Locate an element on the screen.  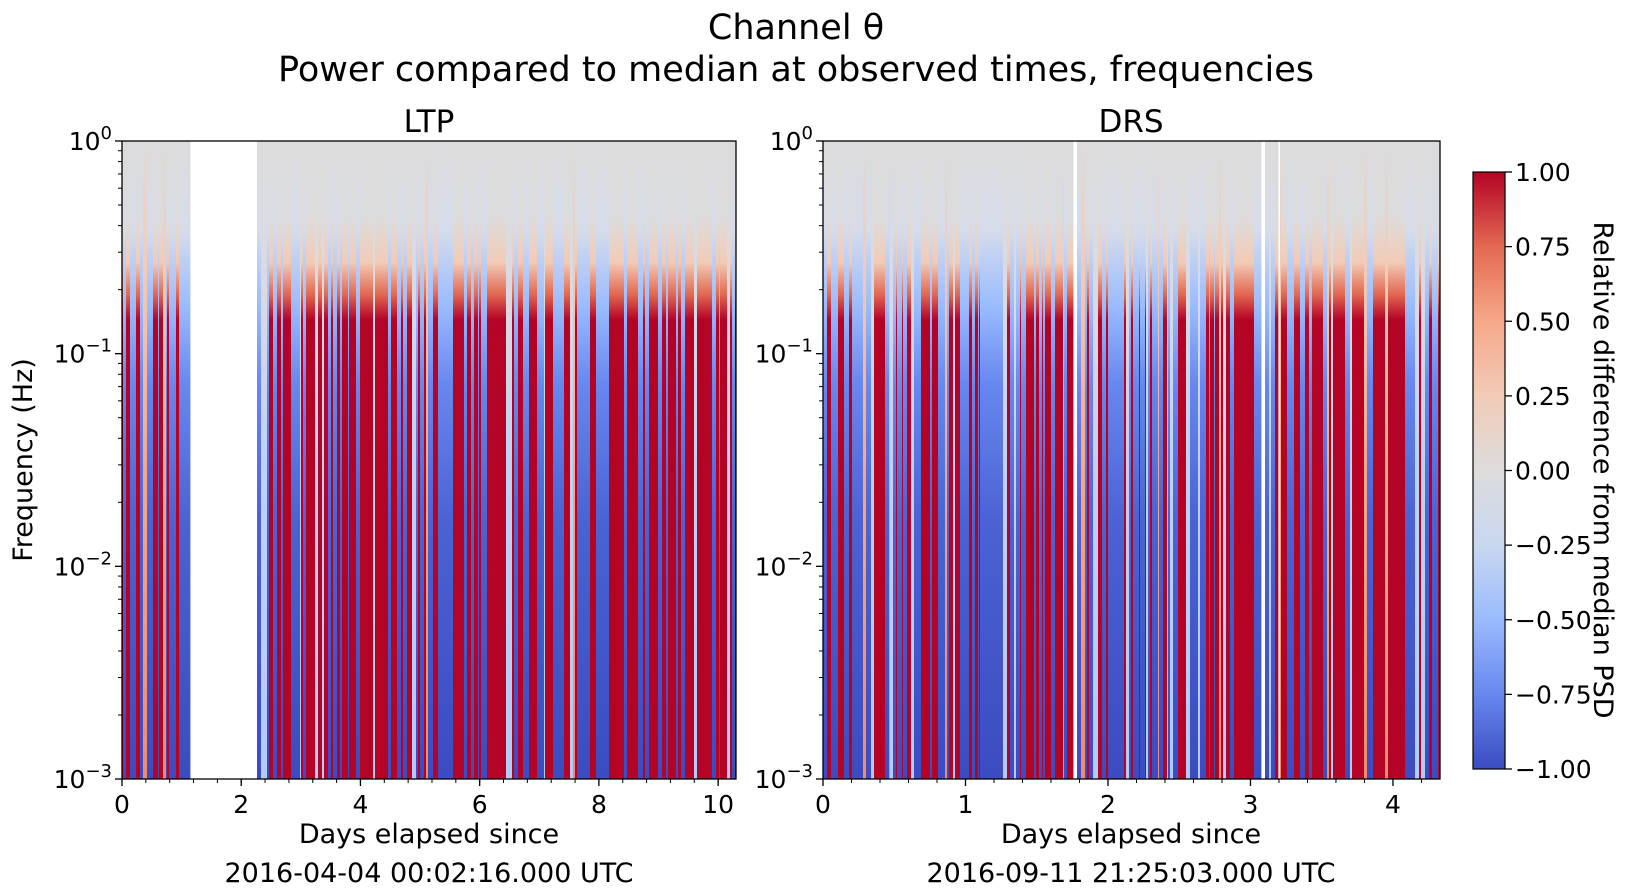
x-axis-date-ltp: 2016-04-04 00:02:16.000 UTC is located at coordinates (429, 873).